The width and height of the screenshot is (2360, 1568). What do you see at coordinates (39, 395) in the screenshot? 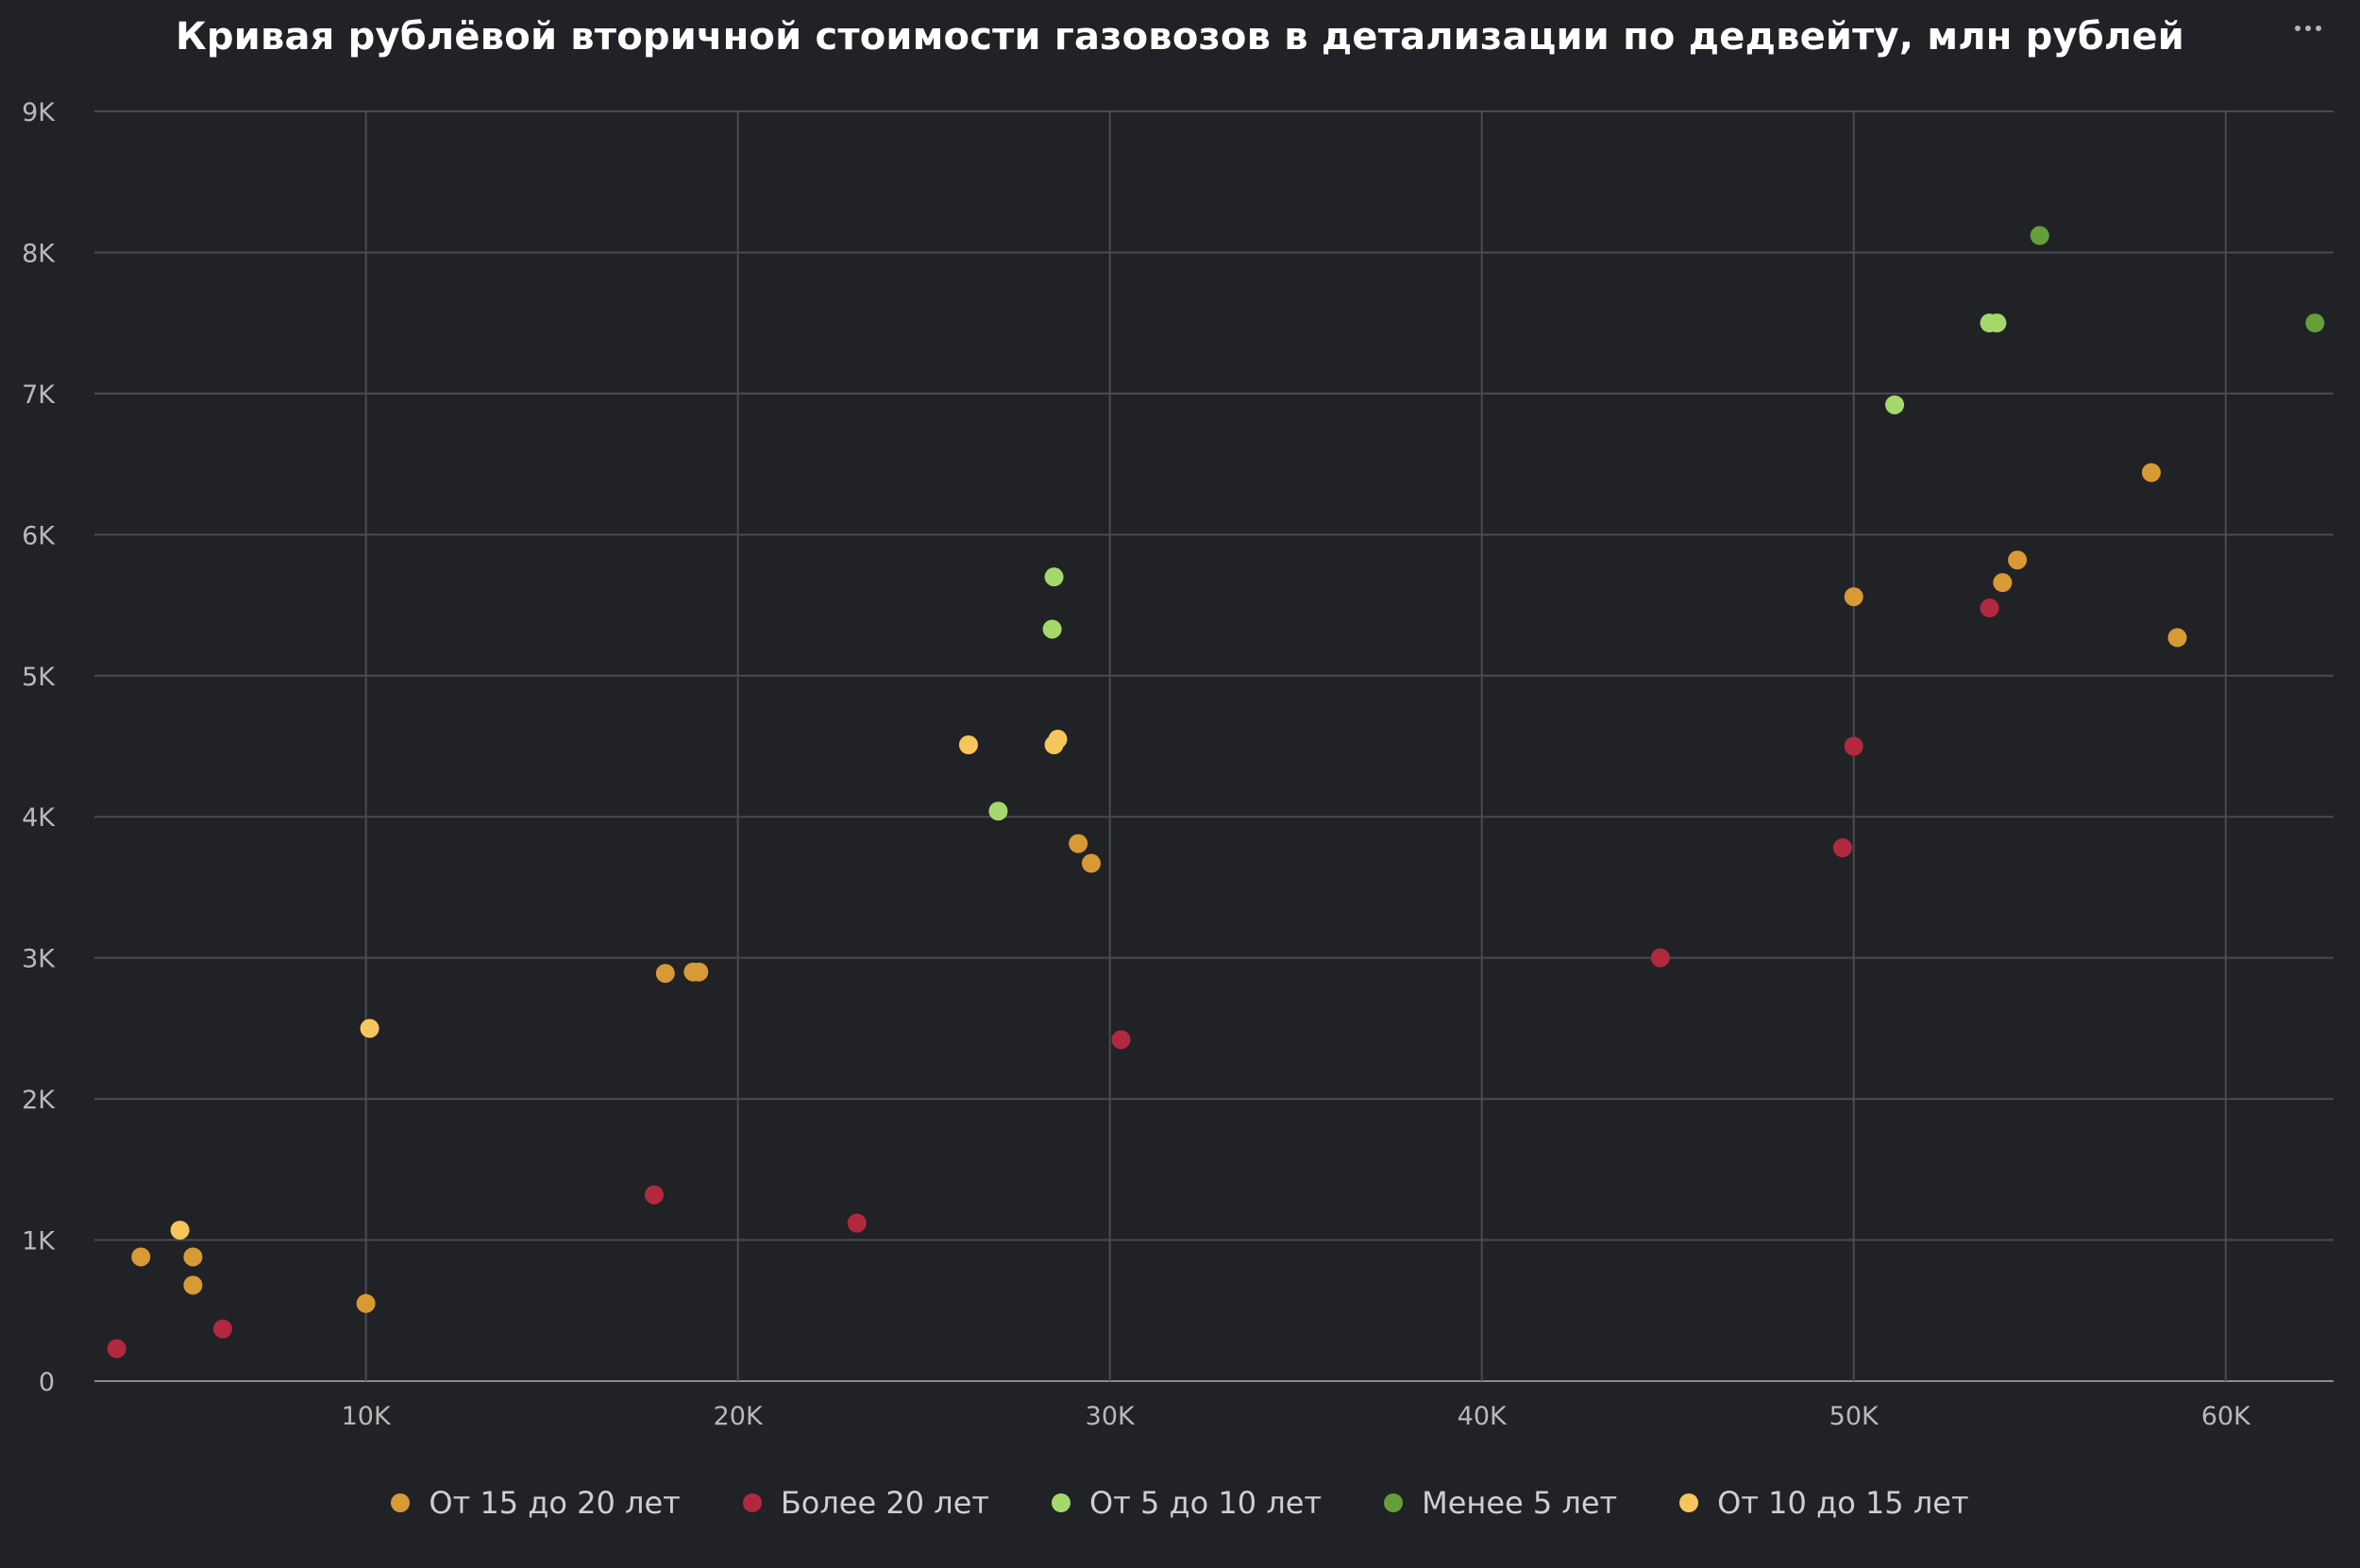
I see `y-tick-label: 7K` at bounding box center [39, 395].